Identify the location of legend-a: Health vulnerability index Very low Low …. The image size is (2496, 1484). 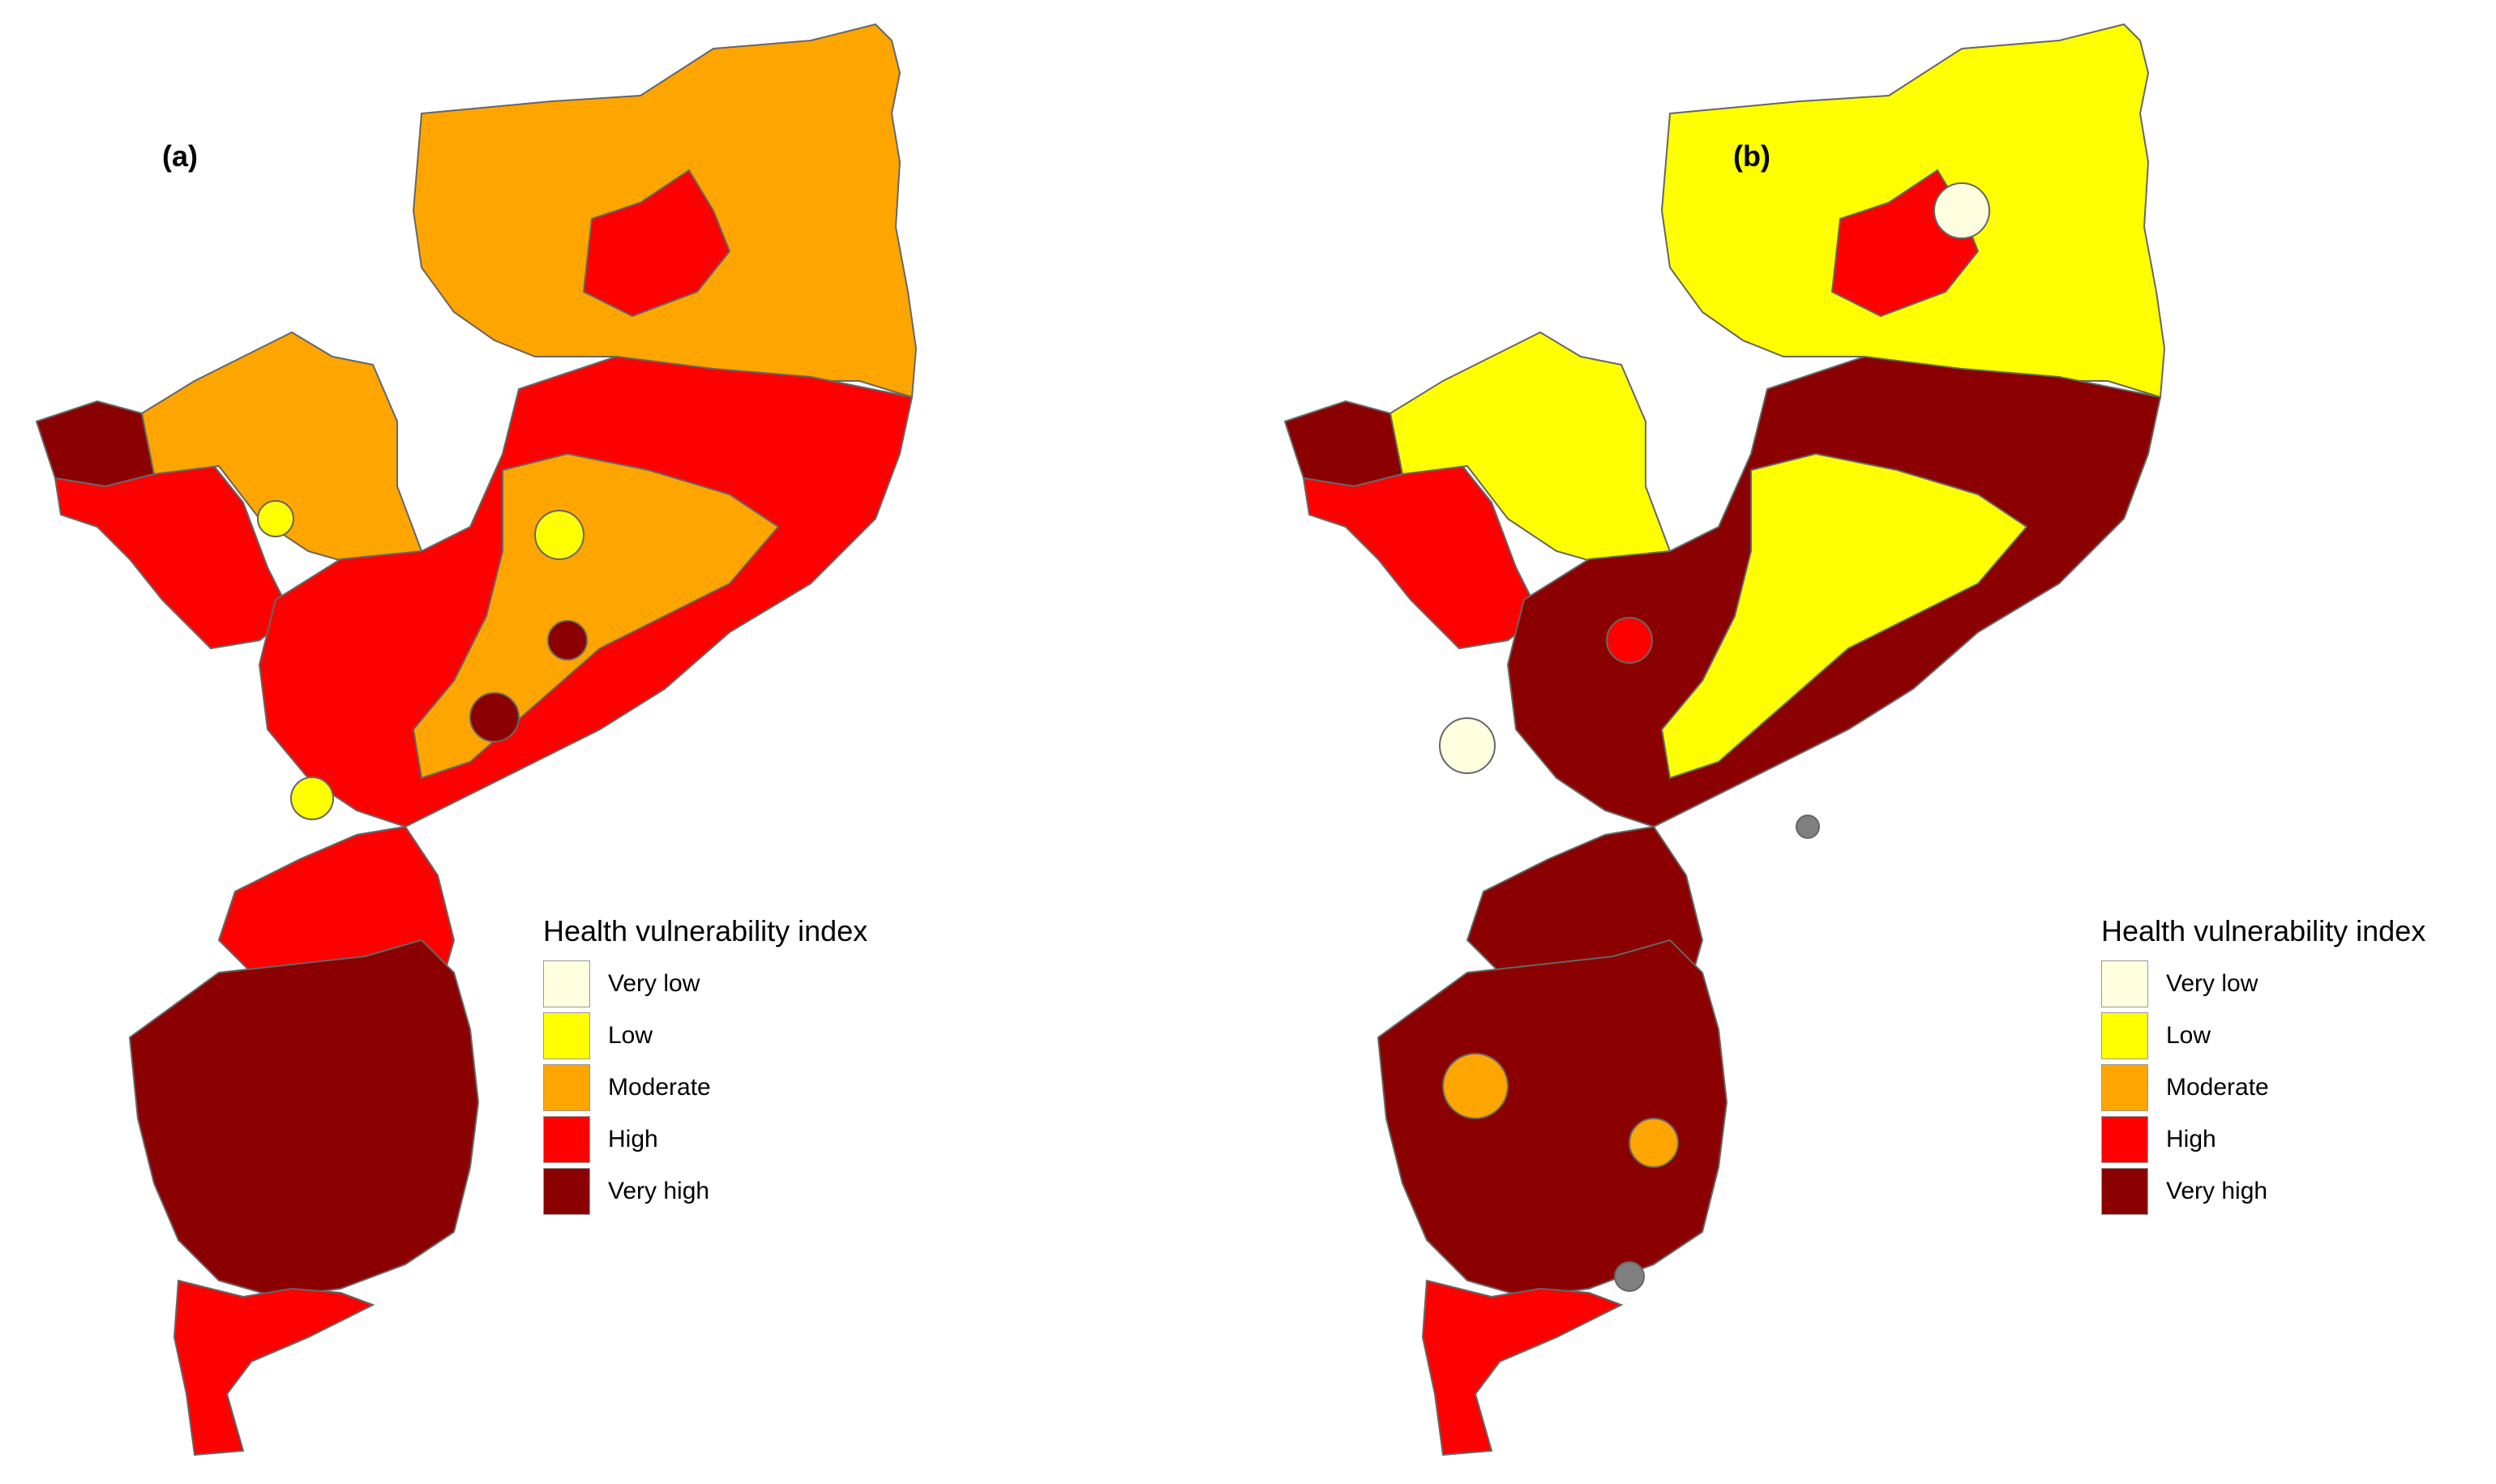
(705, 1065).